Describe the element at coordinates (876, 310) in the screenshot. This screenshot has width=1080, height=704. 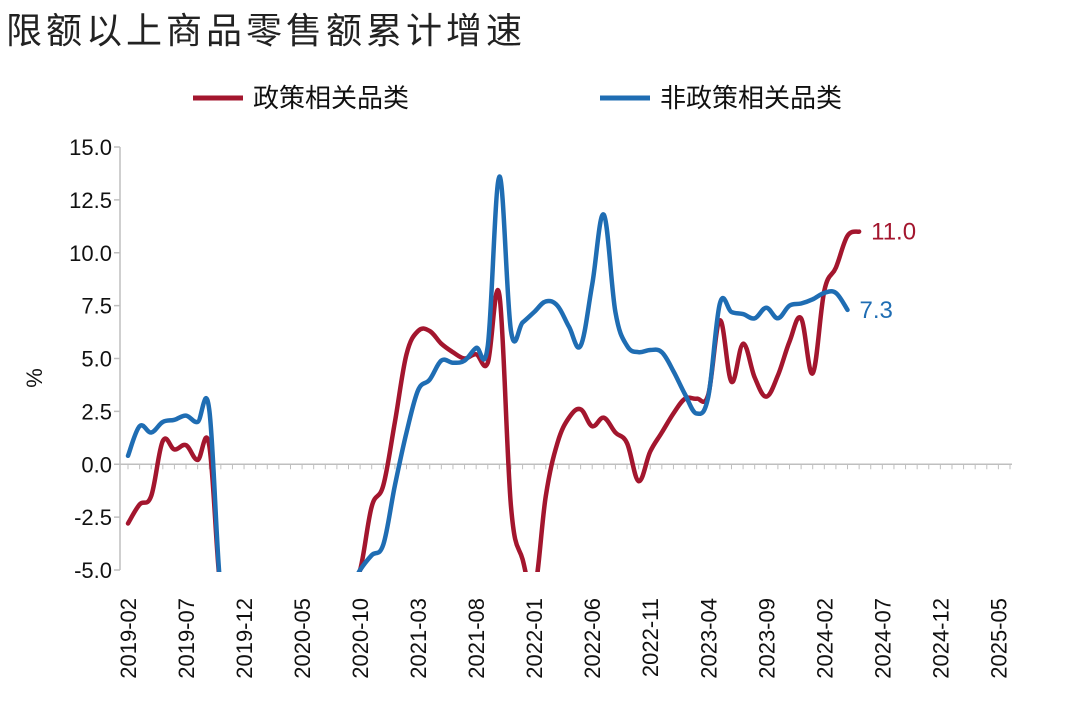
I see `end-label-1: 7.3` at that location.